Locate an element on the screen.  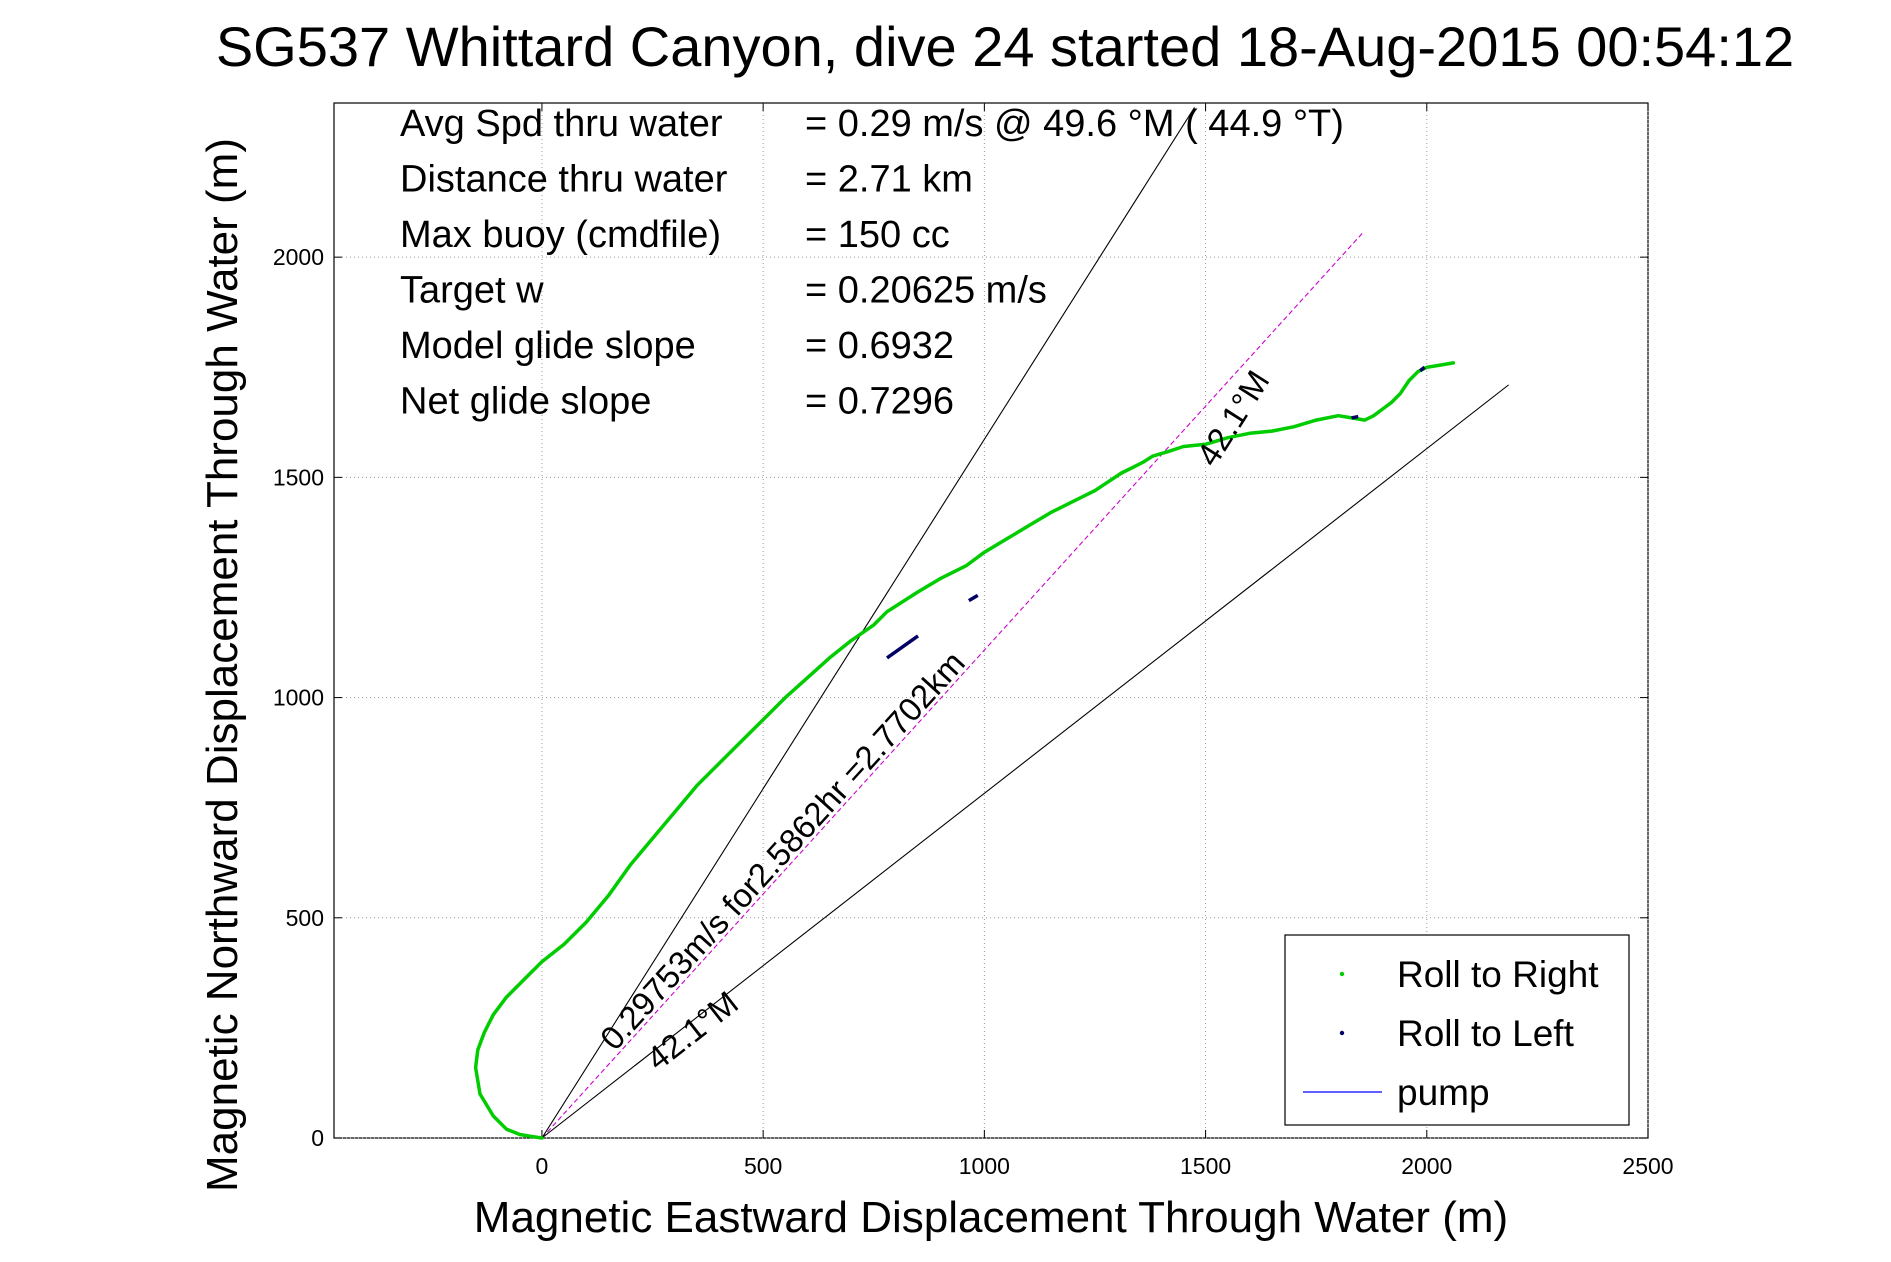
x-tick-label: 2000 is located at coordinates (1426, 1166).